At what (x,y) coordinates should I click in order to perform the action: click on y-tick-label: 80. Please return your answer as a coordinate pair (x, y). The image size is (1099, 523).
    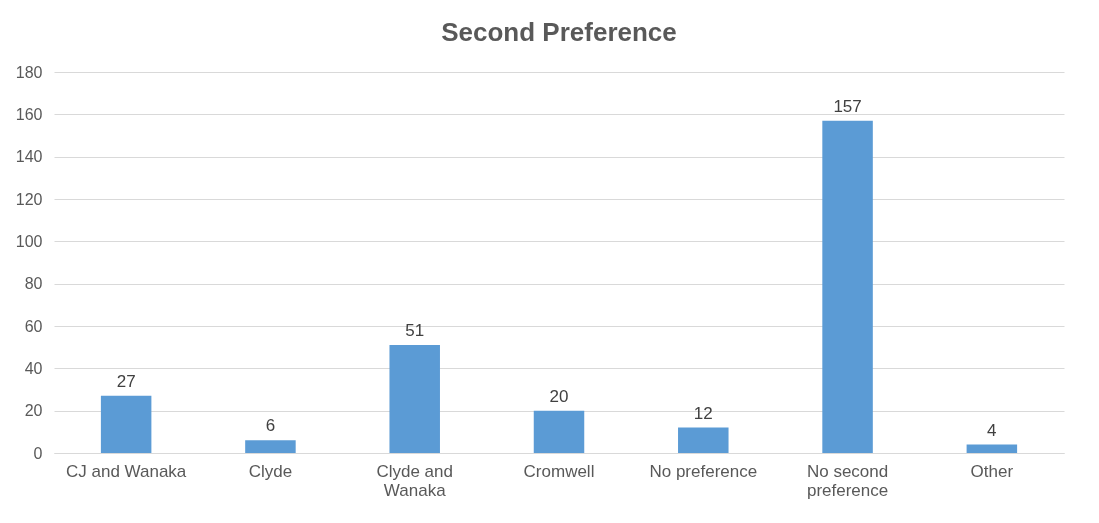
    Looking at the image, I should click on (33, 284).